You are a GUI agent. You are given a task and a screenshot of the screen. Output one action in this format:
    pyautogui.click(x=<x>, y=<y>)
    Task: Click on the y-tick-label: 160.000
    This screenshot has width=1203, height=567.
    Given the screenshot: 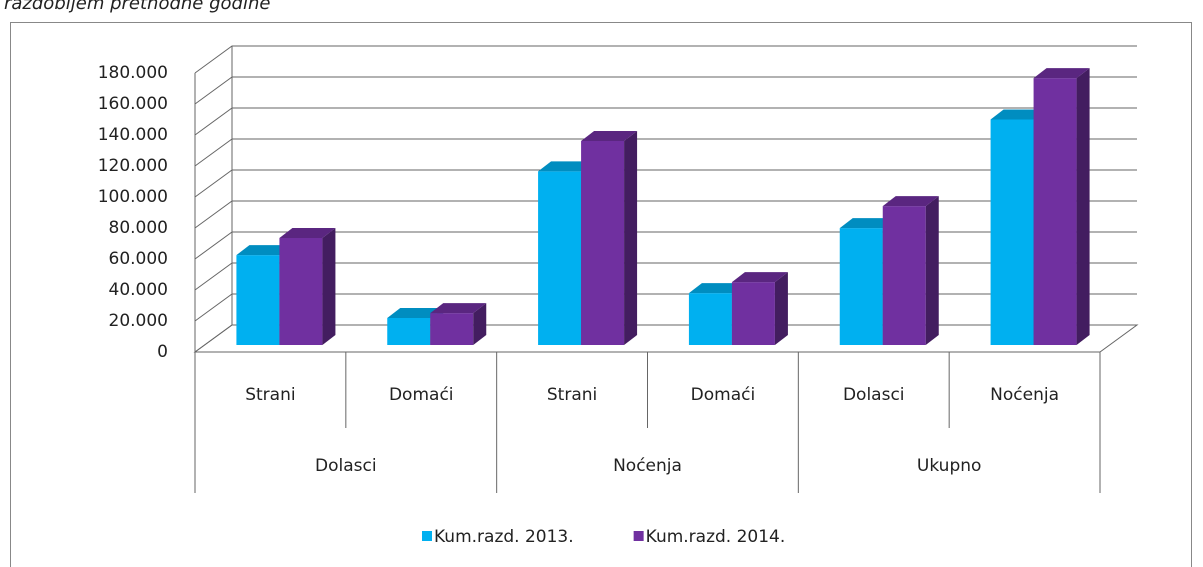 What is the action you would take?
    pyautogui.click(x=133, y=104)
    